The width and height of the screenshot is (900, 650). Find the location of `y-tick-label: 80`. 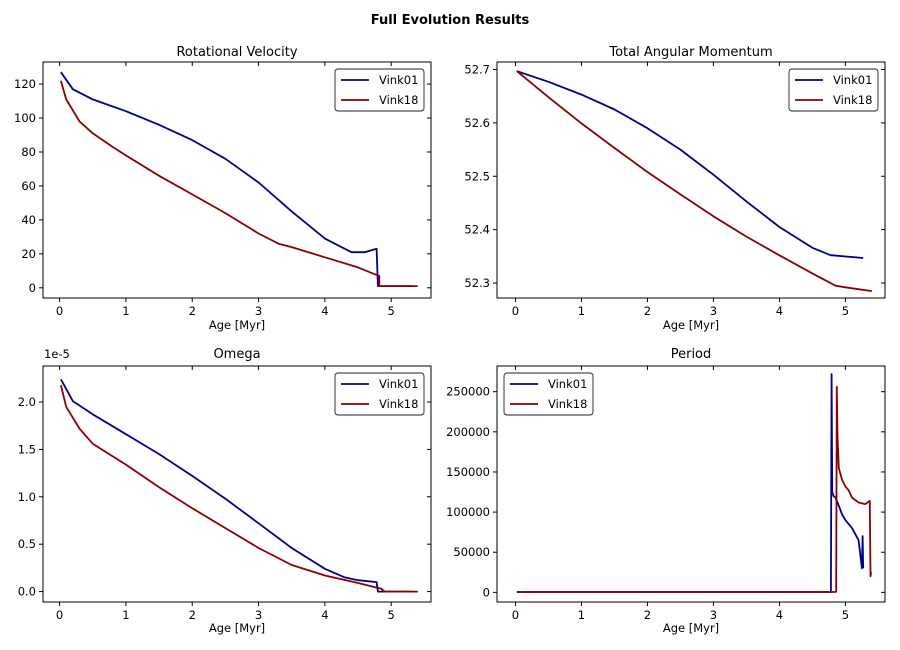

y-tick-label: 80 is located at coordinates (28, 152).